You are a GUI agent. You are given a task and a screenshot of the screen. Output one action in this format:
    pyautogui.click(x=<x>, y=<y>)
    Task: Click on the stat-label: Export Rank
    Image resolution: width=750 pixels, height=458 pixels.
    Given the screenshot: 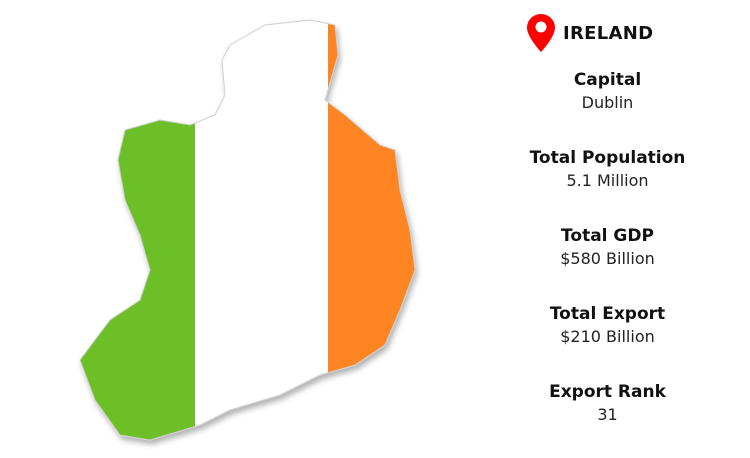 What is the action you would take?
    pyautogui.click(x=607, y=392)
    